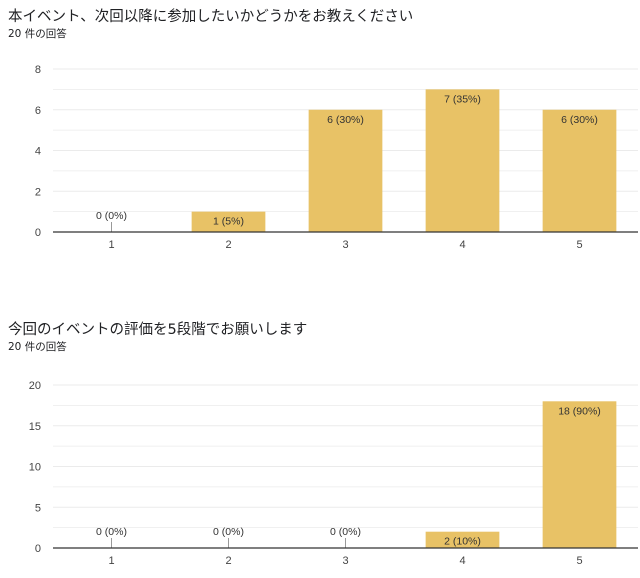 The height and width of the screenshot is (578, 640). I want to click on y-tick-label: 20, so click(35, 386).